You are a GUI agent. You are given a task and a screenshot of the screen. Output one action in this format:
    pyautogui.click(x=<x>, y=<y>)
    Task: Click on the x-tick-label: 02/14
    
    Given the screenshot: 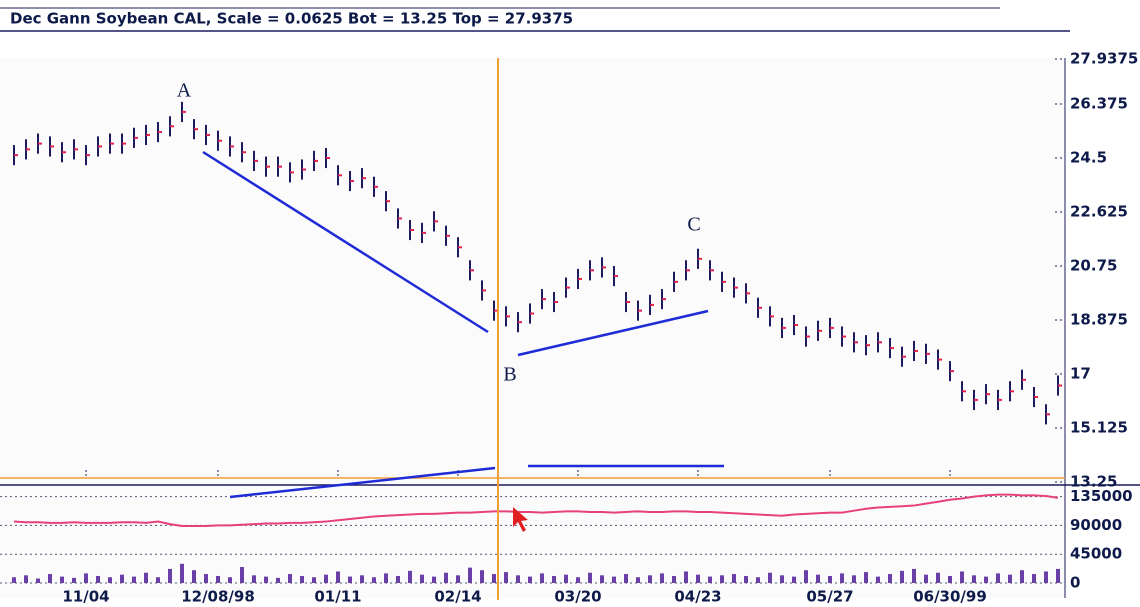 What is the action you would take?
    pyautogui.click(x=457, y=597)
    